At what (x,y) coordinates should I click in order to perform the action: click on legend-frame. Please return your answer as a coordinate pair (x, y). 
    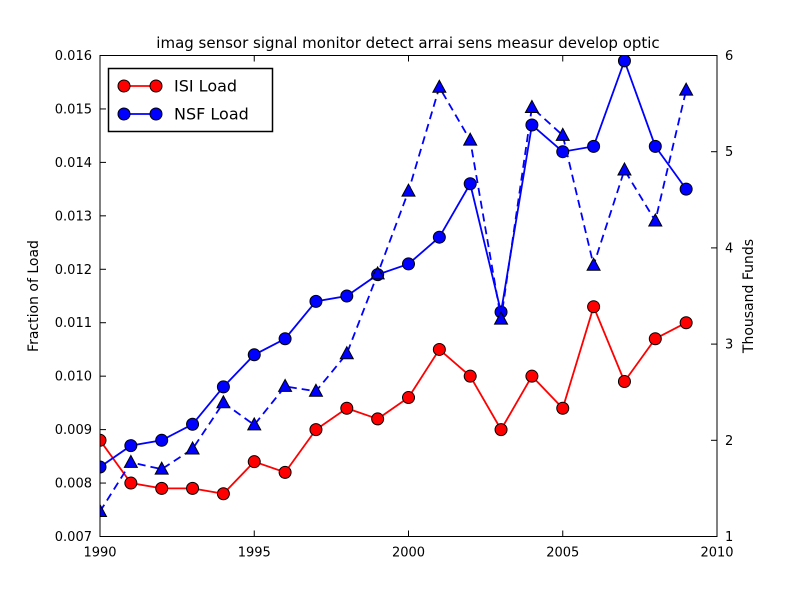
    Looking at the image, I should click on (190, 100).